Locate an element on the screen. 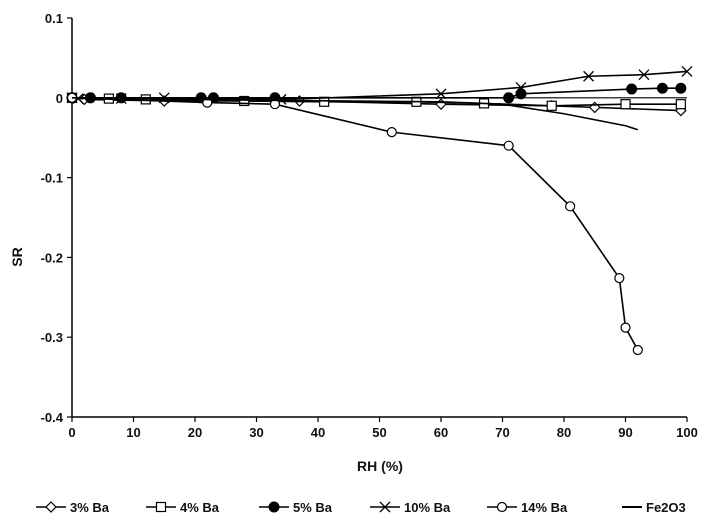 This screenshot has width=711, height=528. x-tick-label: 50 is located at coordinates (379, 432).